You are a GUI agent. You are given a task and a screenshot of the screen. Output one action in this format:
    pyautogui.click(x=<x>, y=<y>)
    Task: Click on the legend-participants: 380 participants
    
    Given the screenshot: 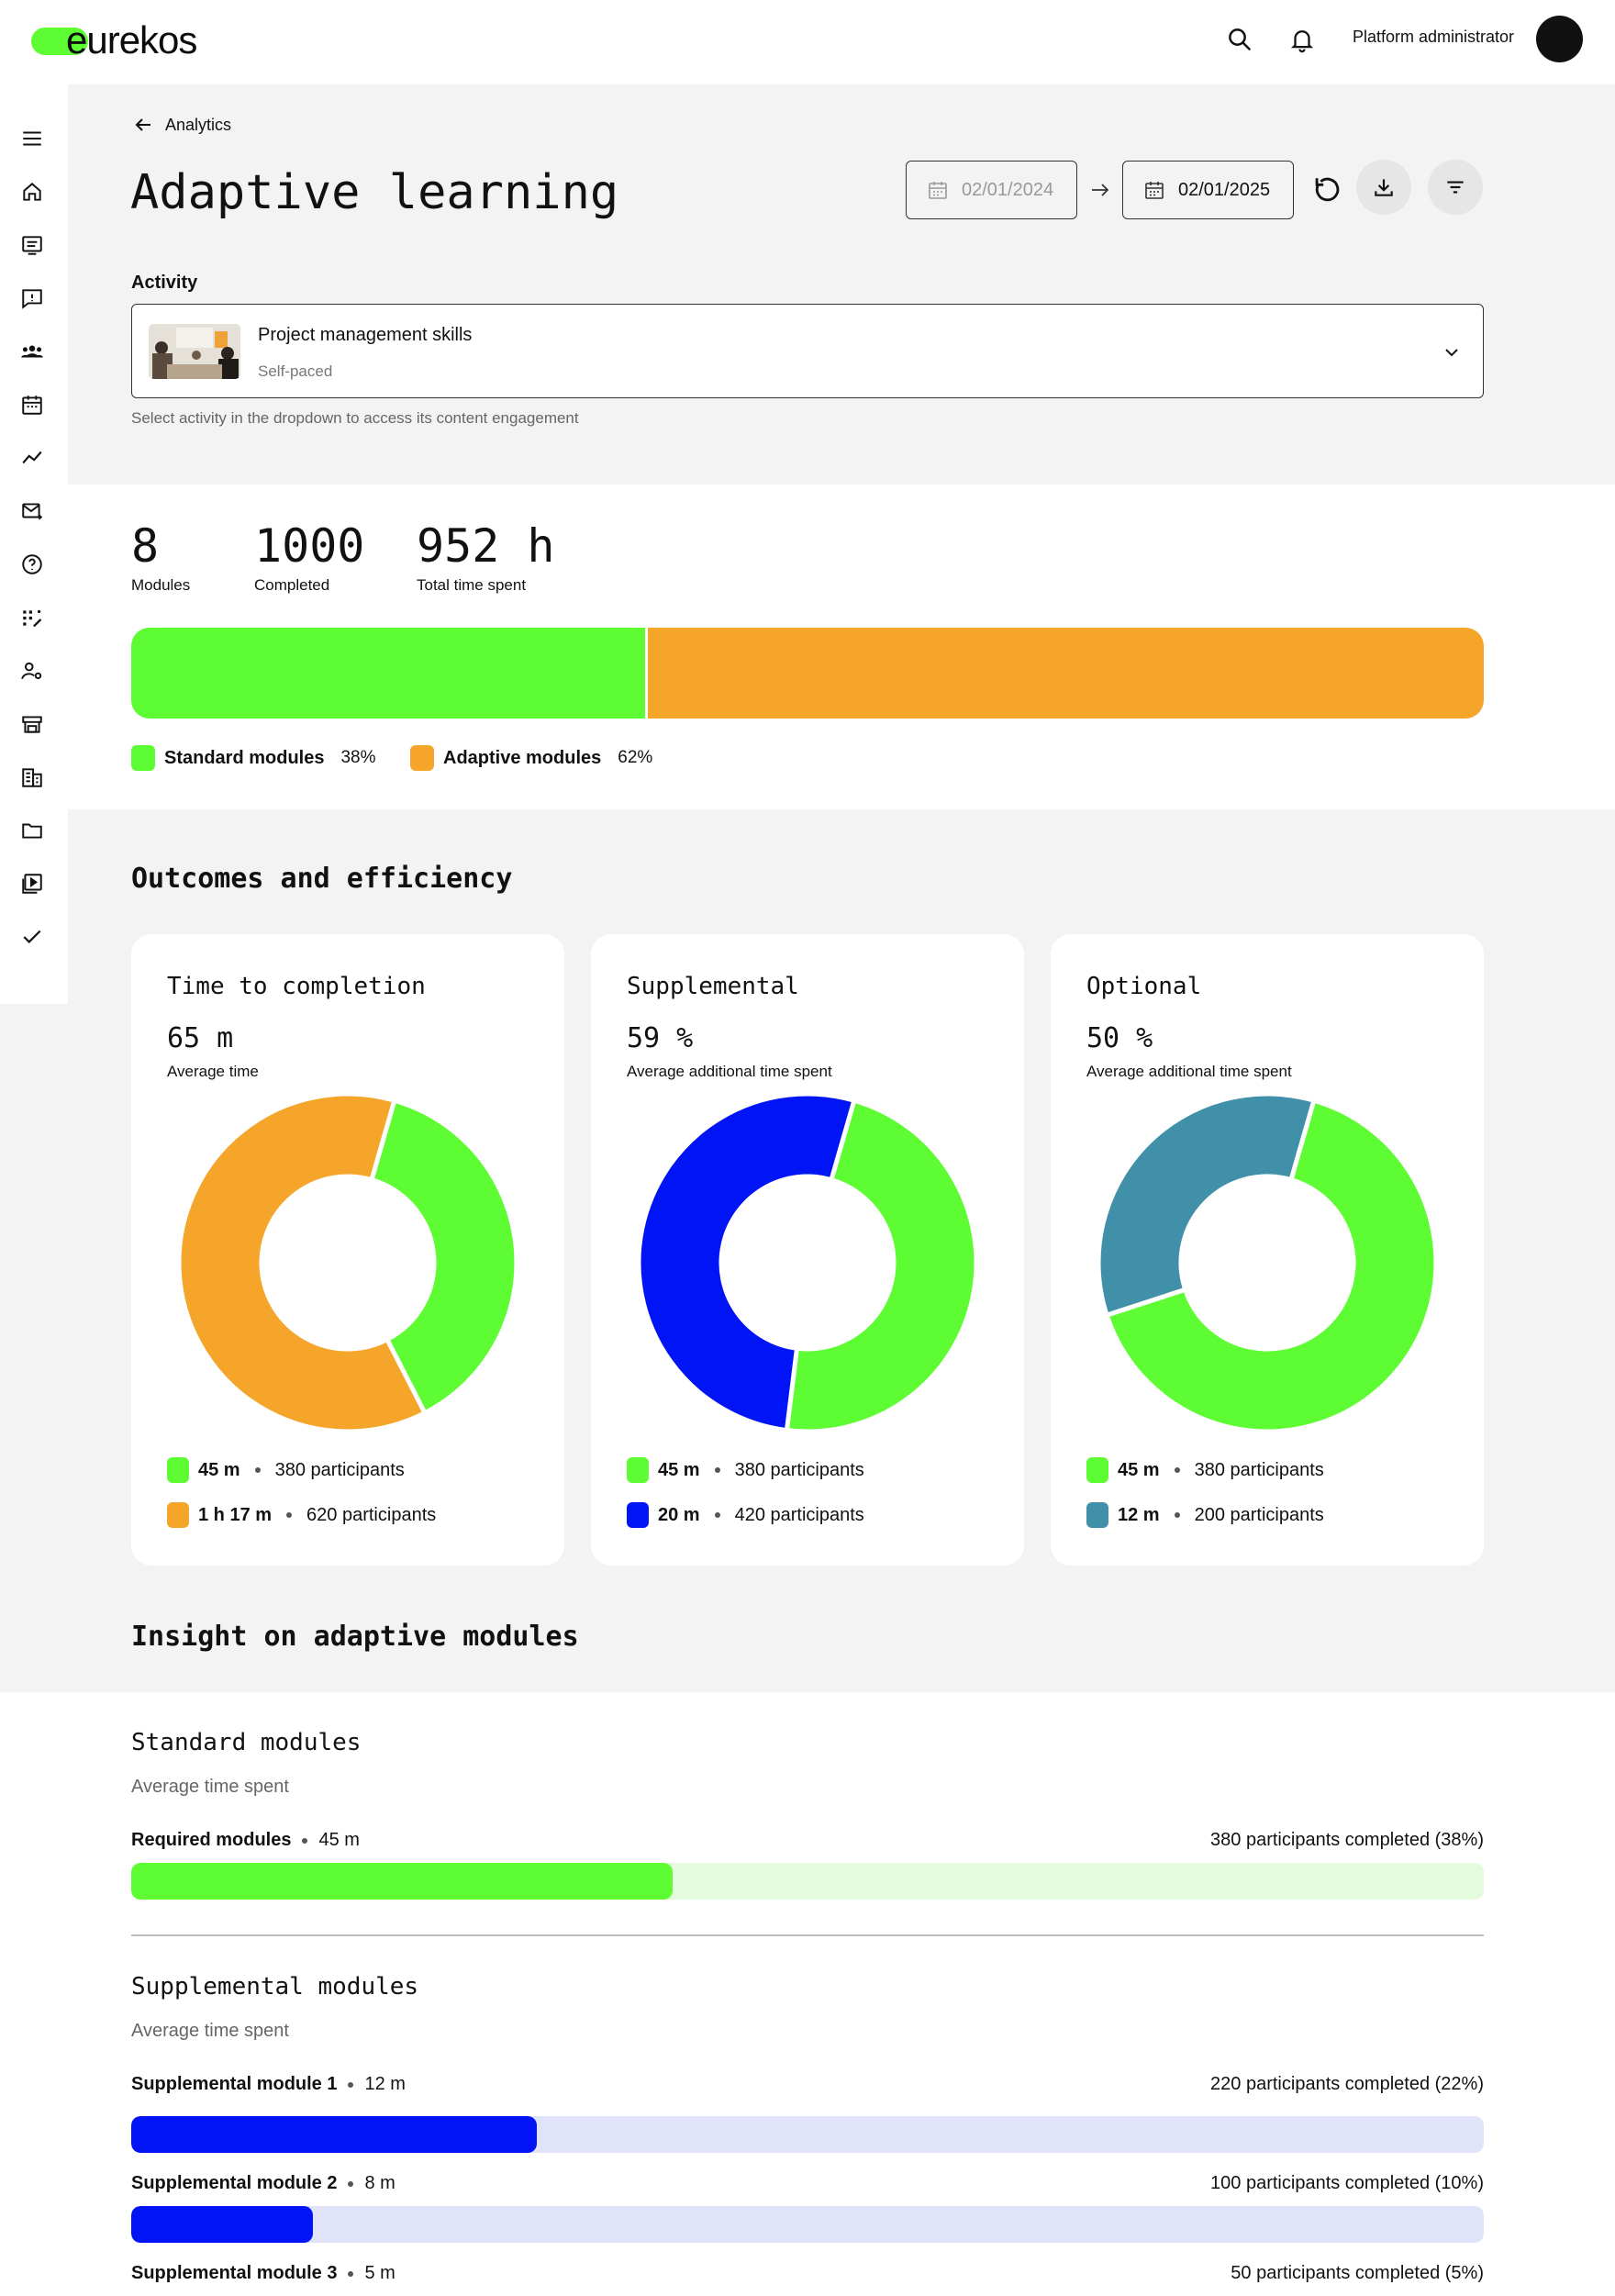 What is the action you would take?
    pyautogui.click(x=339, y=1469)
    